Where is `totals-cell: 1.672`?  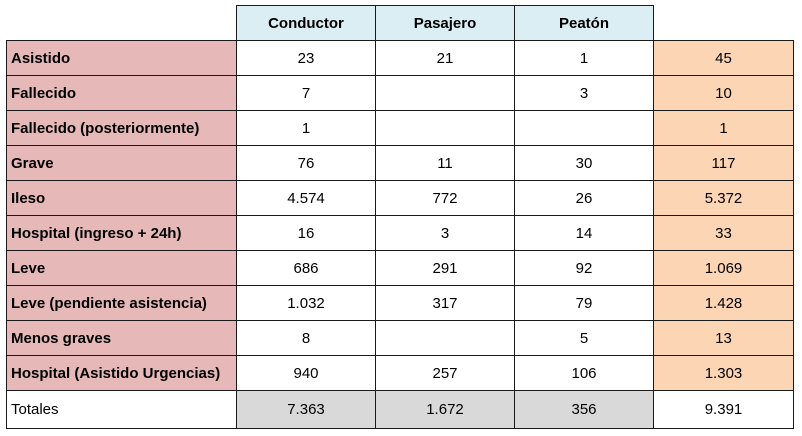
totals-cell: 1.672 is located at coordinates (445, 409).